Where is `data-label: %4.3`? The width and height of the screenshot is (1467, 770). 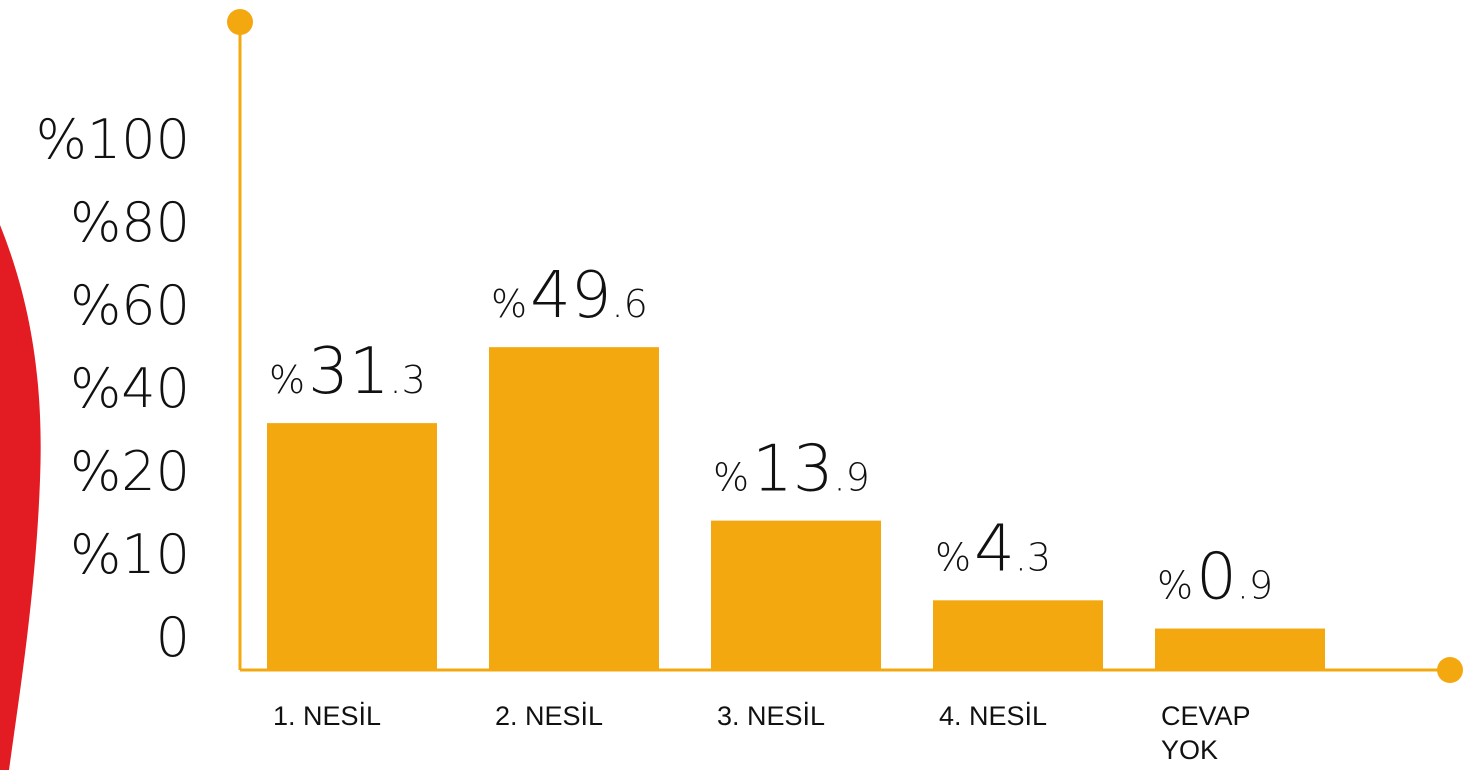
data-label: %4.3 is located at coordinates (993, 549).